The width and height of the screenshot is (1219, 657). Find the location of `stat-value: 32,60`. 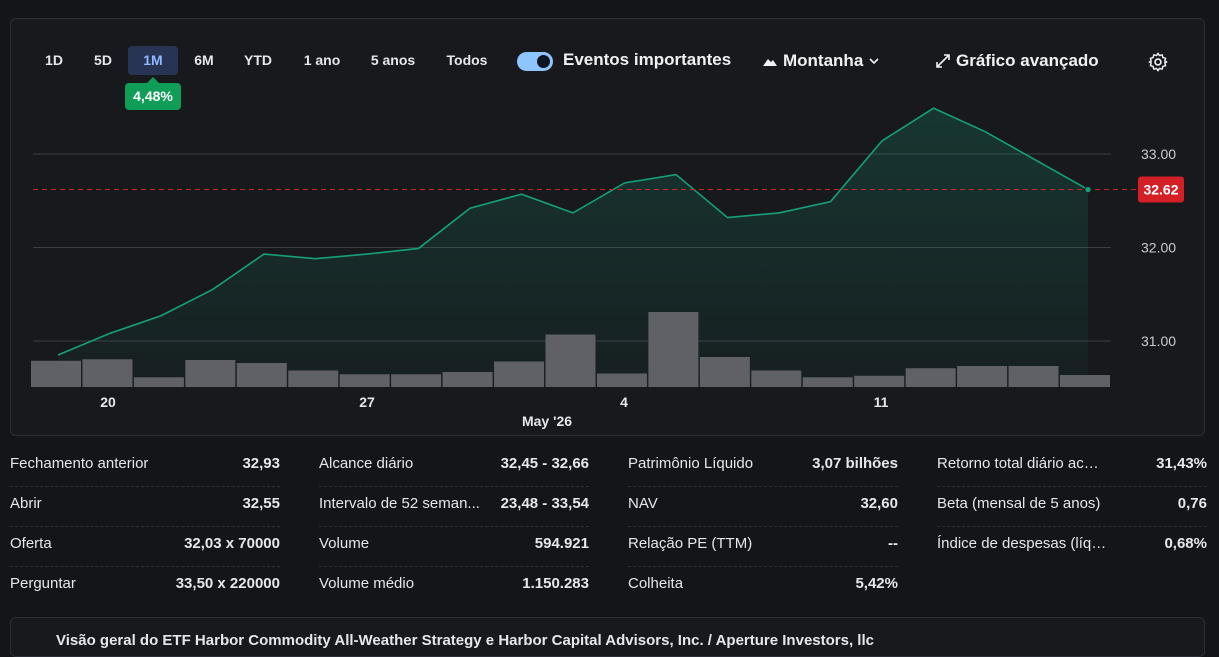

stat-value: 32,60 is located at coordinates (879, 503).